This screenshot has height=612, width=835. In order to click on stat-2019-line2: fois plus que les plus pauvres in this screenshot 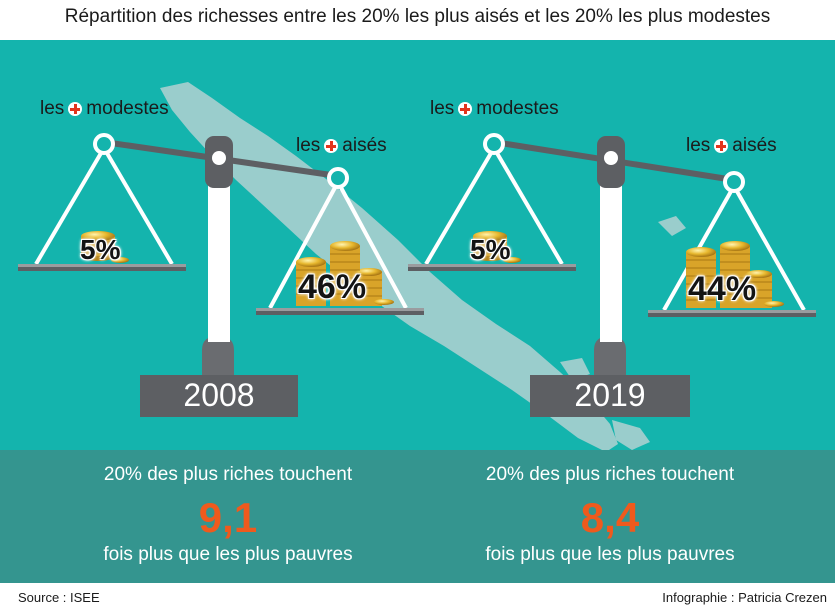, I will do `click(610, 554)`.